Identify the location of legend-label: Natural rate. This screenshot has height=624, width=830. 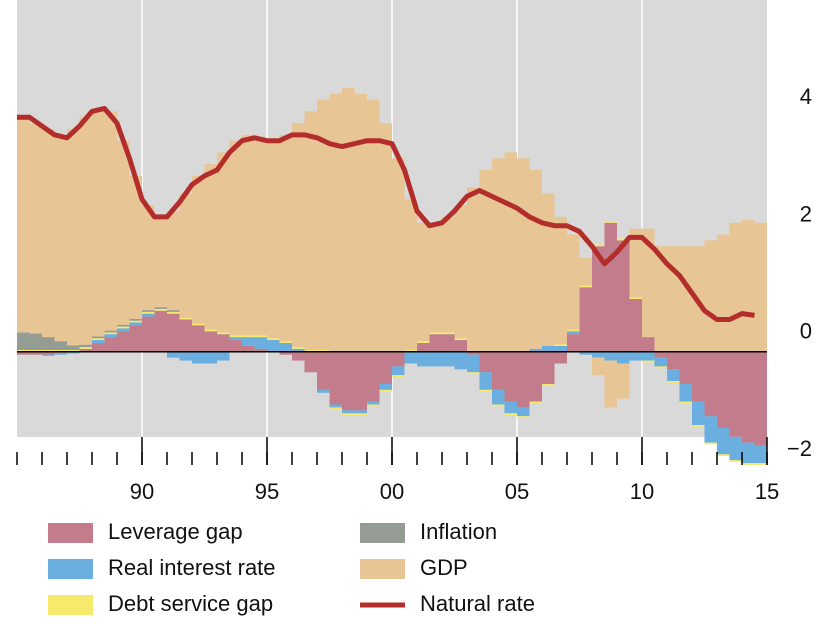
(477, 603).